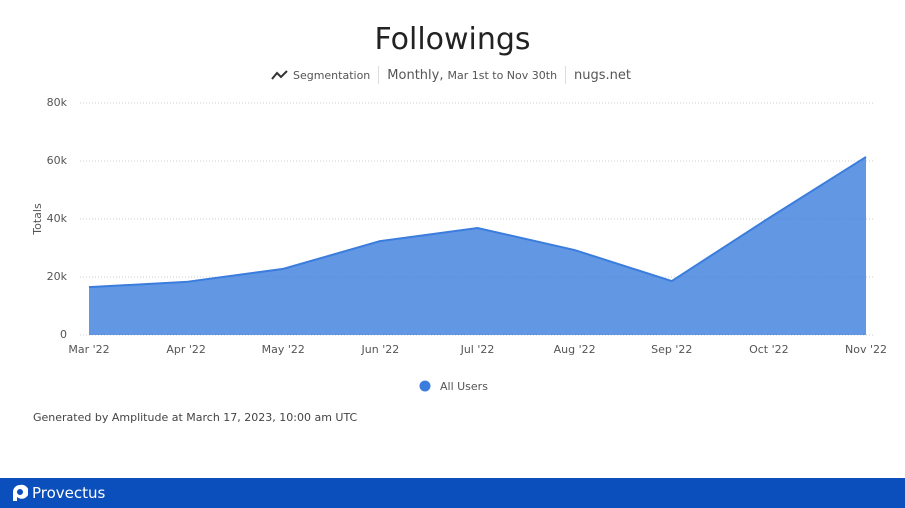  What do you see at coordinates (57, 102) in the screenshot?
I see `y-tick-label: 80k` at bounding box center [57, 102].